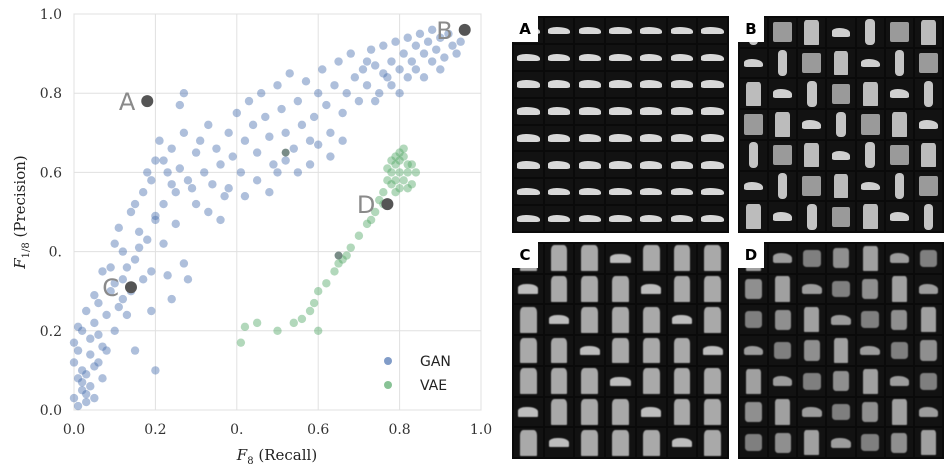  I want to click on highlight-point-b, so click(464, 29).